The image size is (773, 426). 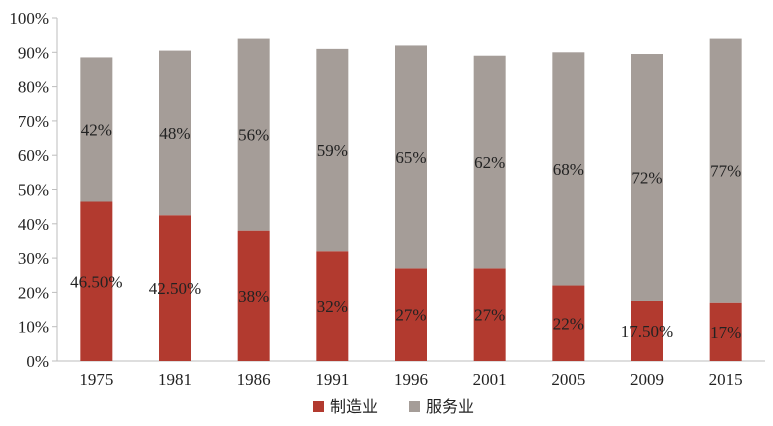 I want to click on x-tick-label: 2005, so click(x=568, y=379).